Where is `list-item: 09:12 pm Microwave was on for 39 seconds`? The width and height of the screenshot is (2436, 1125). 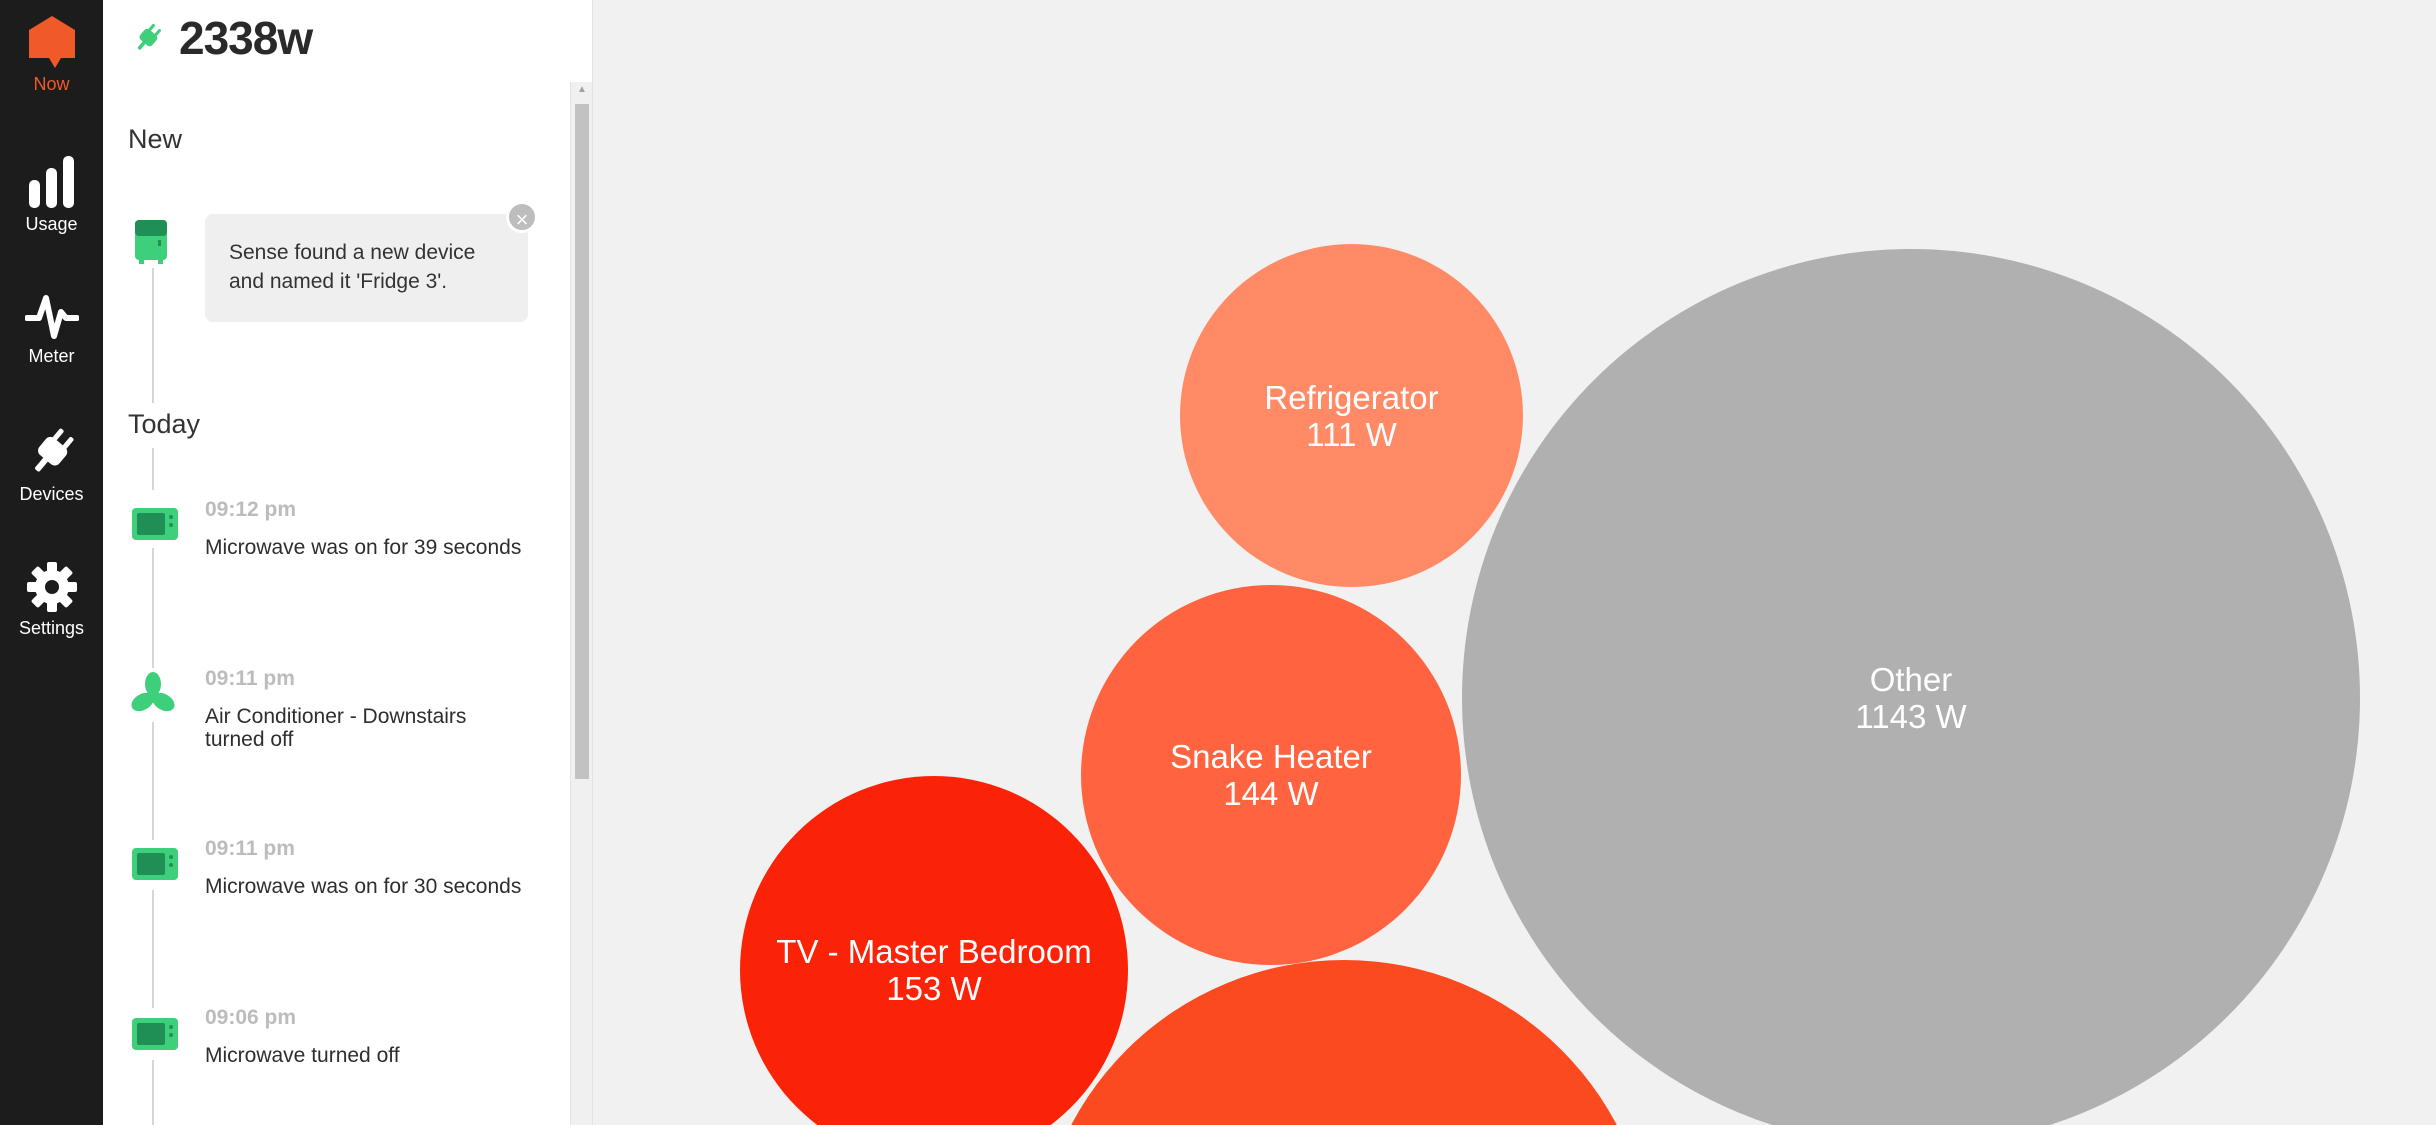 list-item: 09:12 pm Microwave was on for 39 seconds is located at coordinates (365, 528).